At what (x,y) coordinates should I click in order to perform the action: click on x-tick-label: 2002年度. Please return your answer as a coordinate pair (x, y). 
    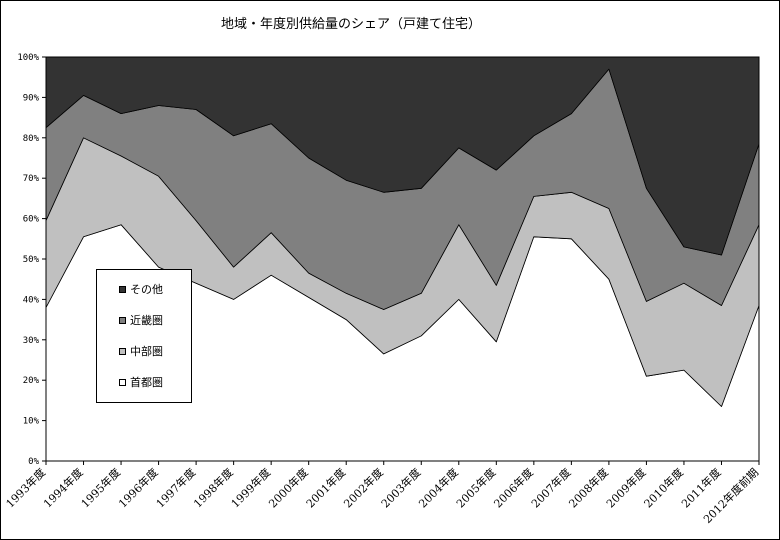
    Looking at the image, I should click on (363, 487).